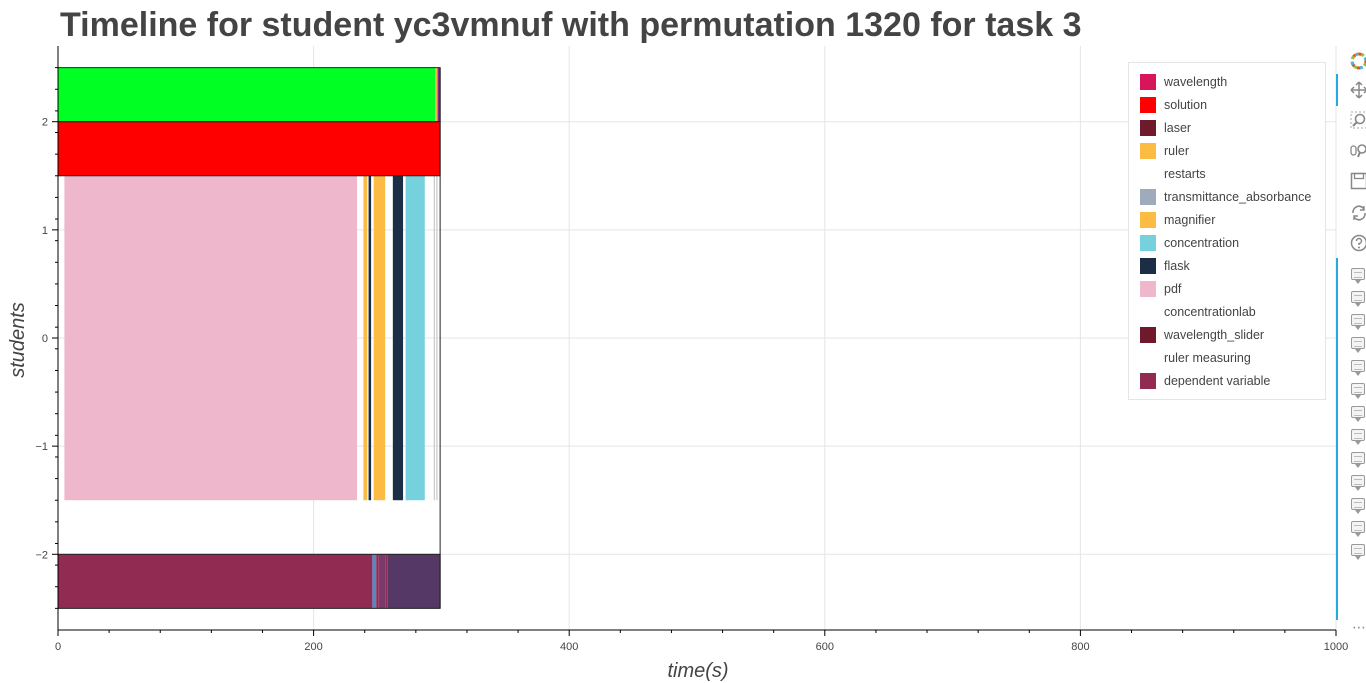  I want to click on legend-item: transmittance_absorbance, so click(1232, 196).